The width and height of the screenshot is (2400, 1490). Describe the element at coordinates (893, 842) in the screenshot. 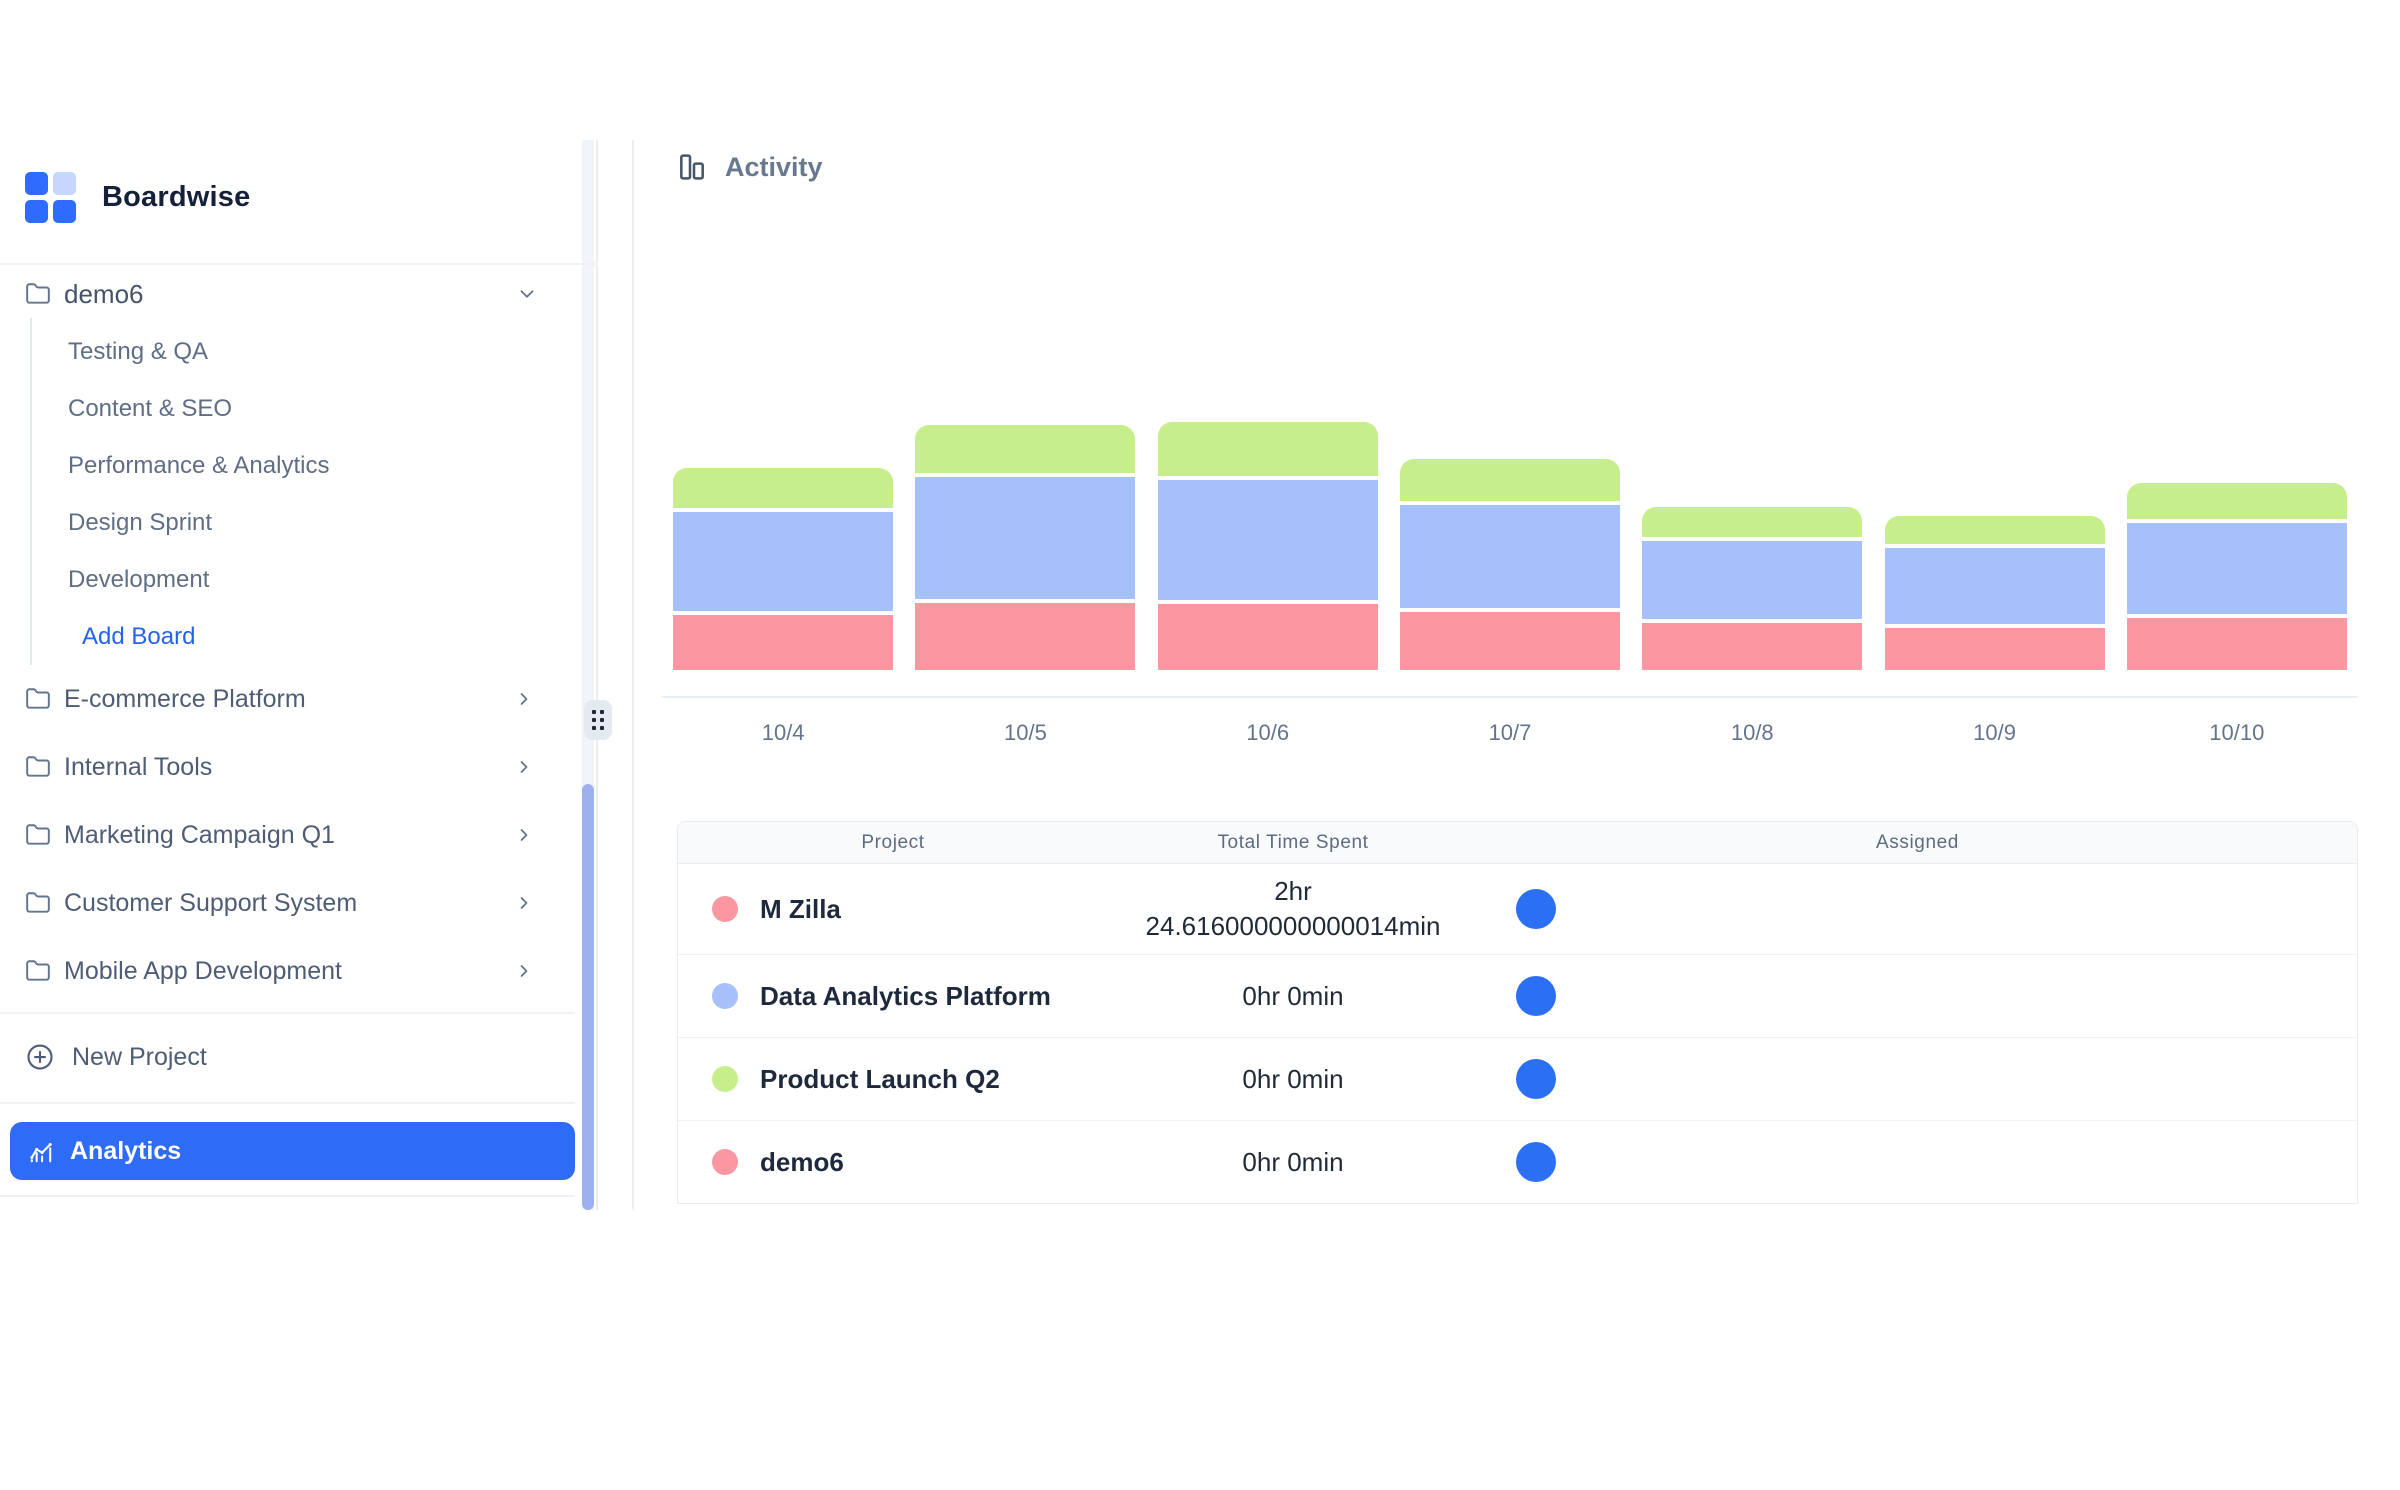

I see `column-header-project: Project` at that location.